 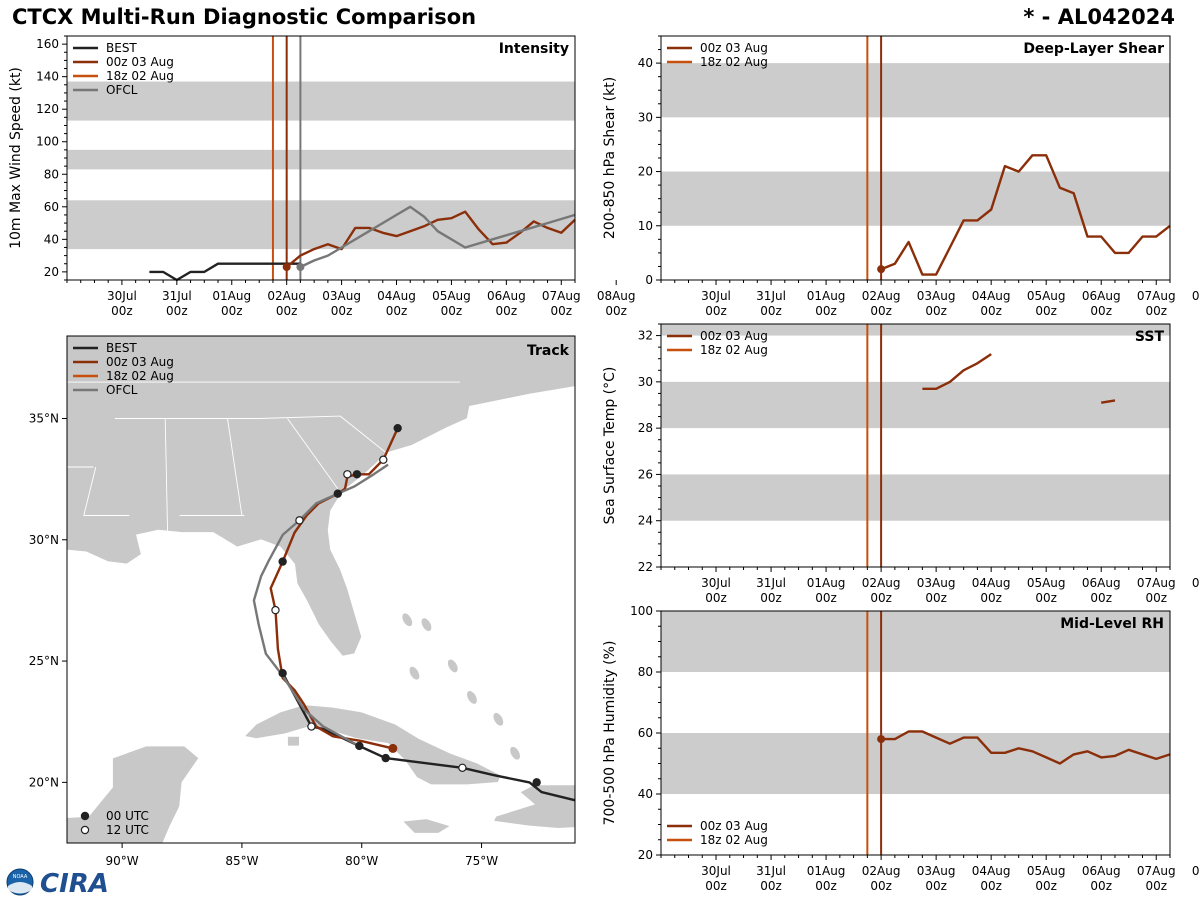 What do you see at coordinates (771, 871) in the screenshot?
I see `rh-xtick-label-day: 31Jul` at bounding box center [771, 871].